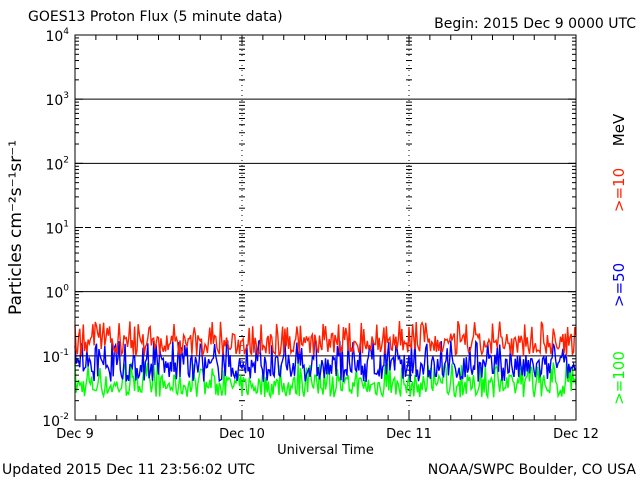  What do you see at coordinates (619, 190) in the screenshot?
I see `legend-label: >=10` at bounding box center [619, 190].